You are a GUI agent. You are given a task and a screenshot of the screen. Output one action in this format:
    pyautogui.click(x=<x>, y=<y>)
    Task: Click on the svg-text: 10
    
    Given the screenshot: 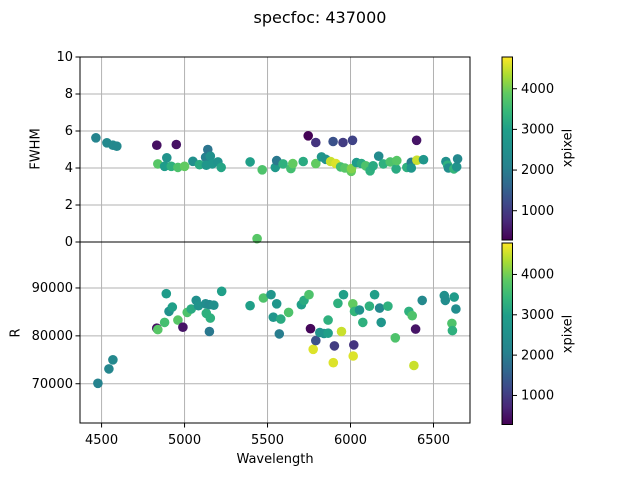 What is the action you would take?
    pyautogui.click(x=64, y=57)
    